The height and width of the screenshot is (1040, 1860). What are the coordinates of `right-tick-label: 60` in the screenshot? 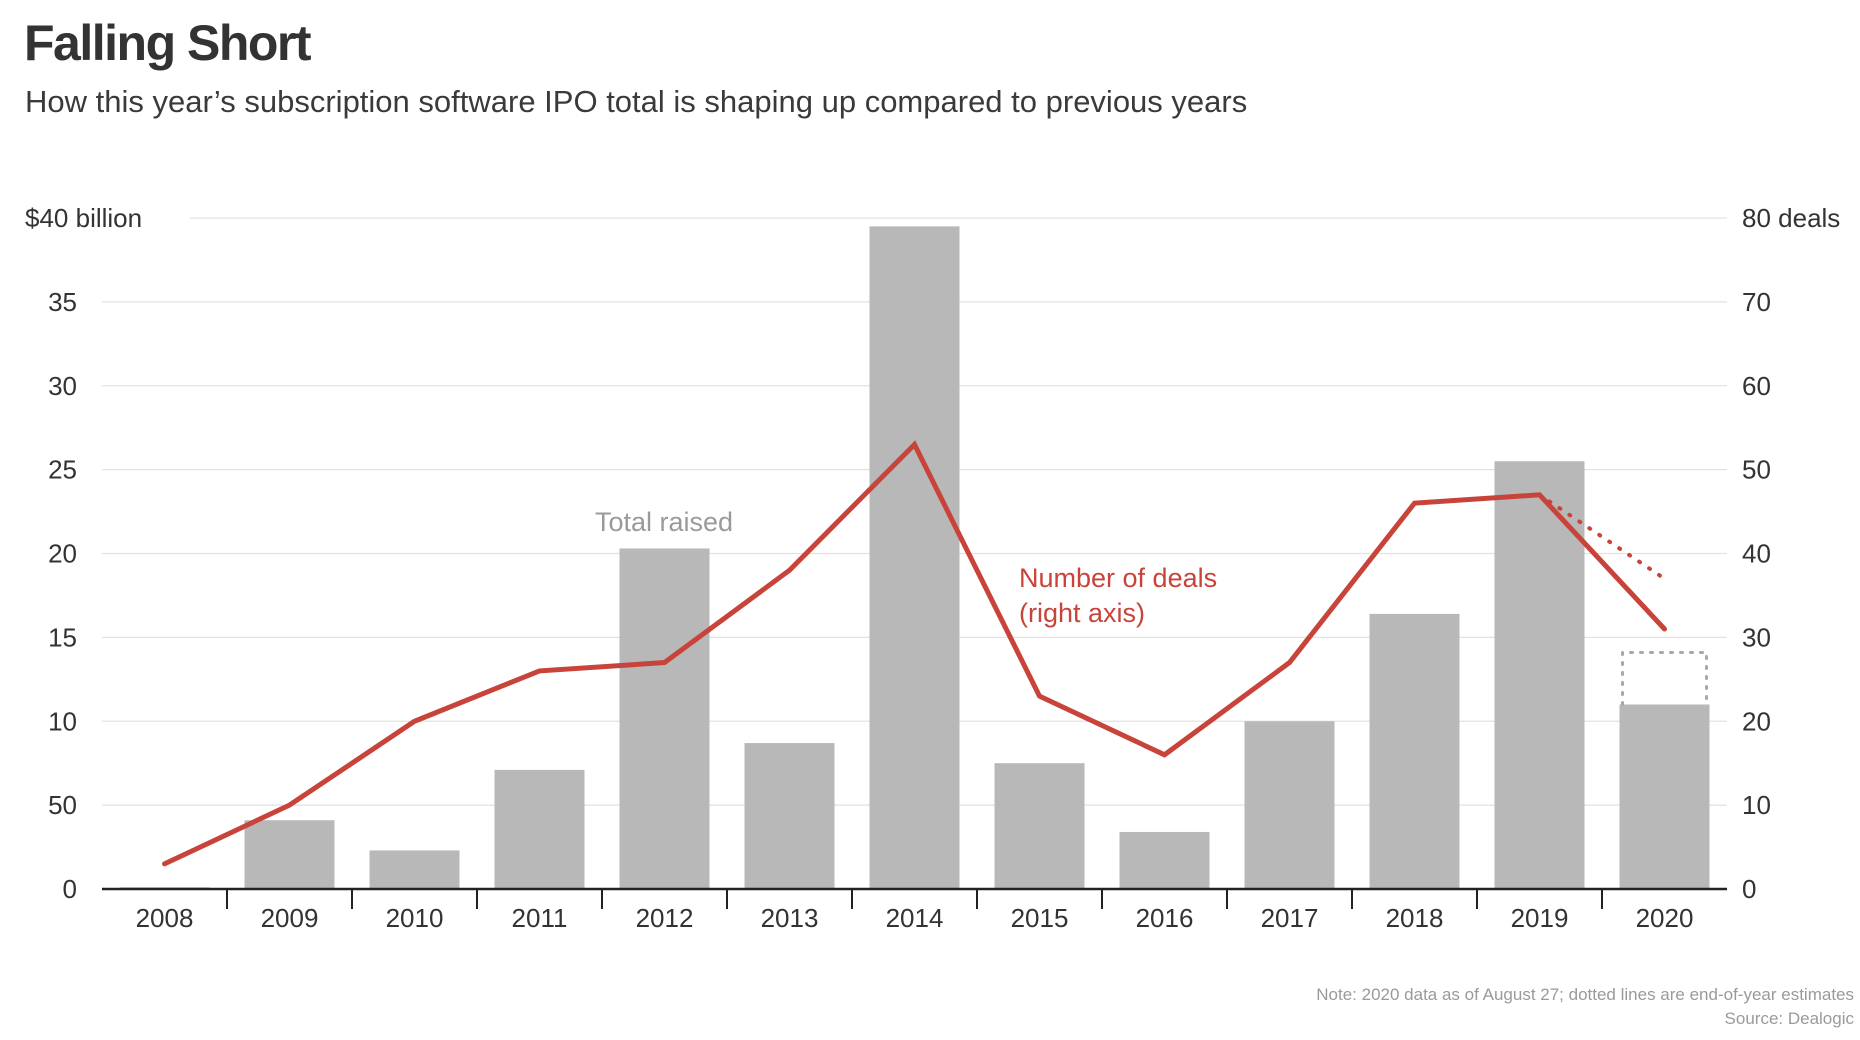 It's located at (1756, 386).